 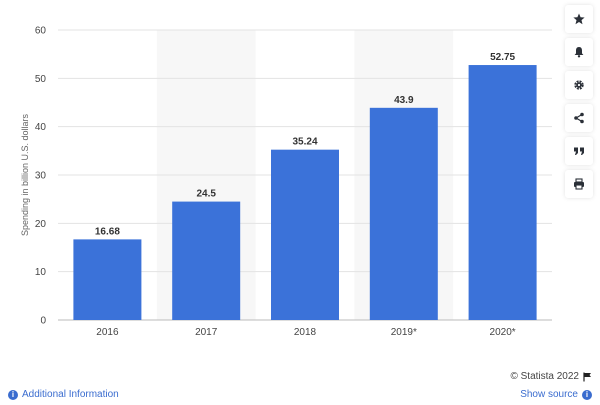 I want to click on y-tick-label: 40, so click(x=41, y=127).